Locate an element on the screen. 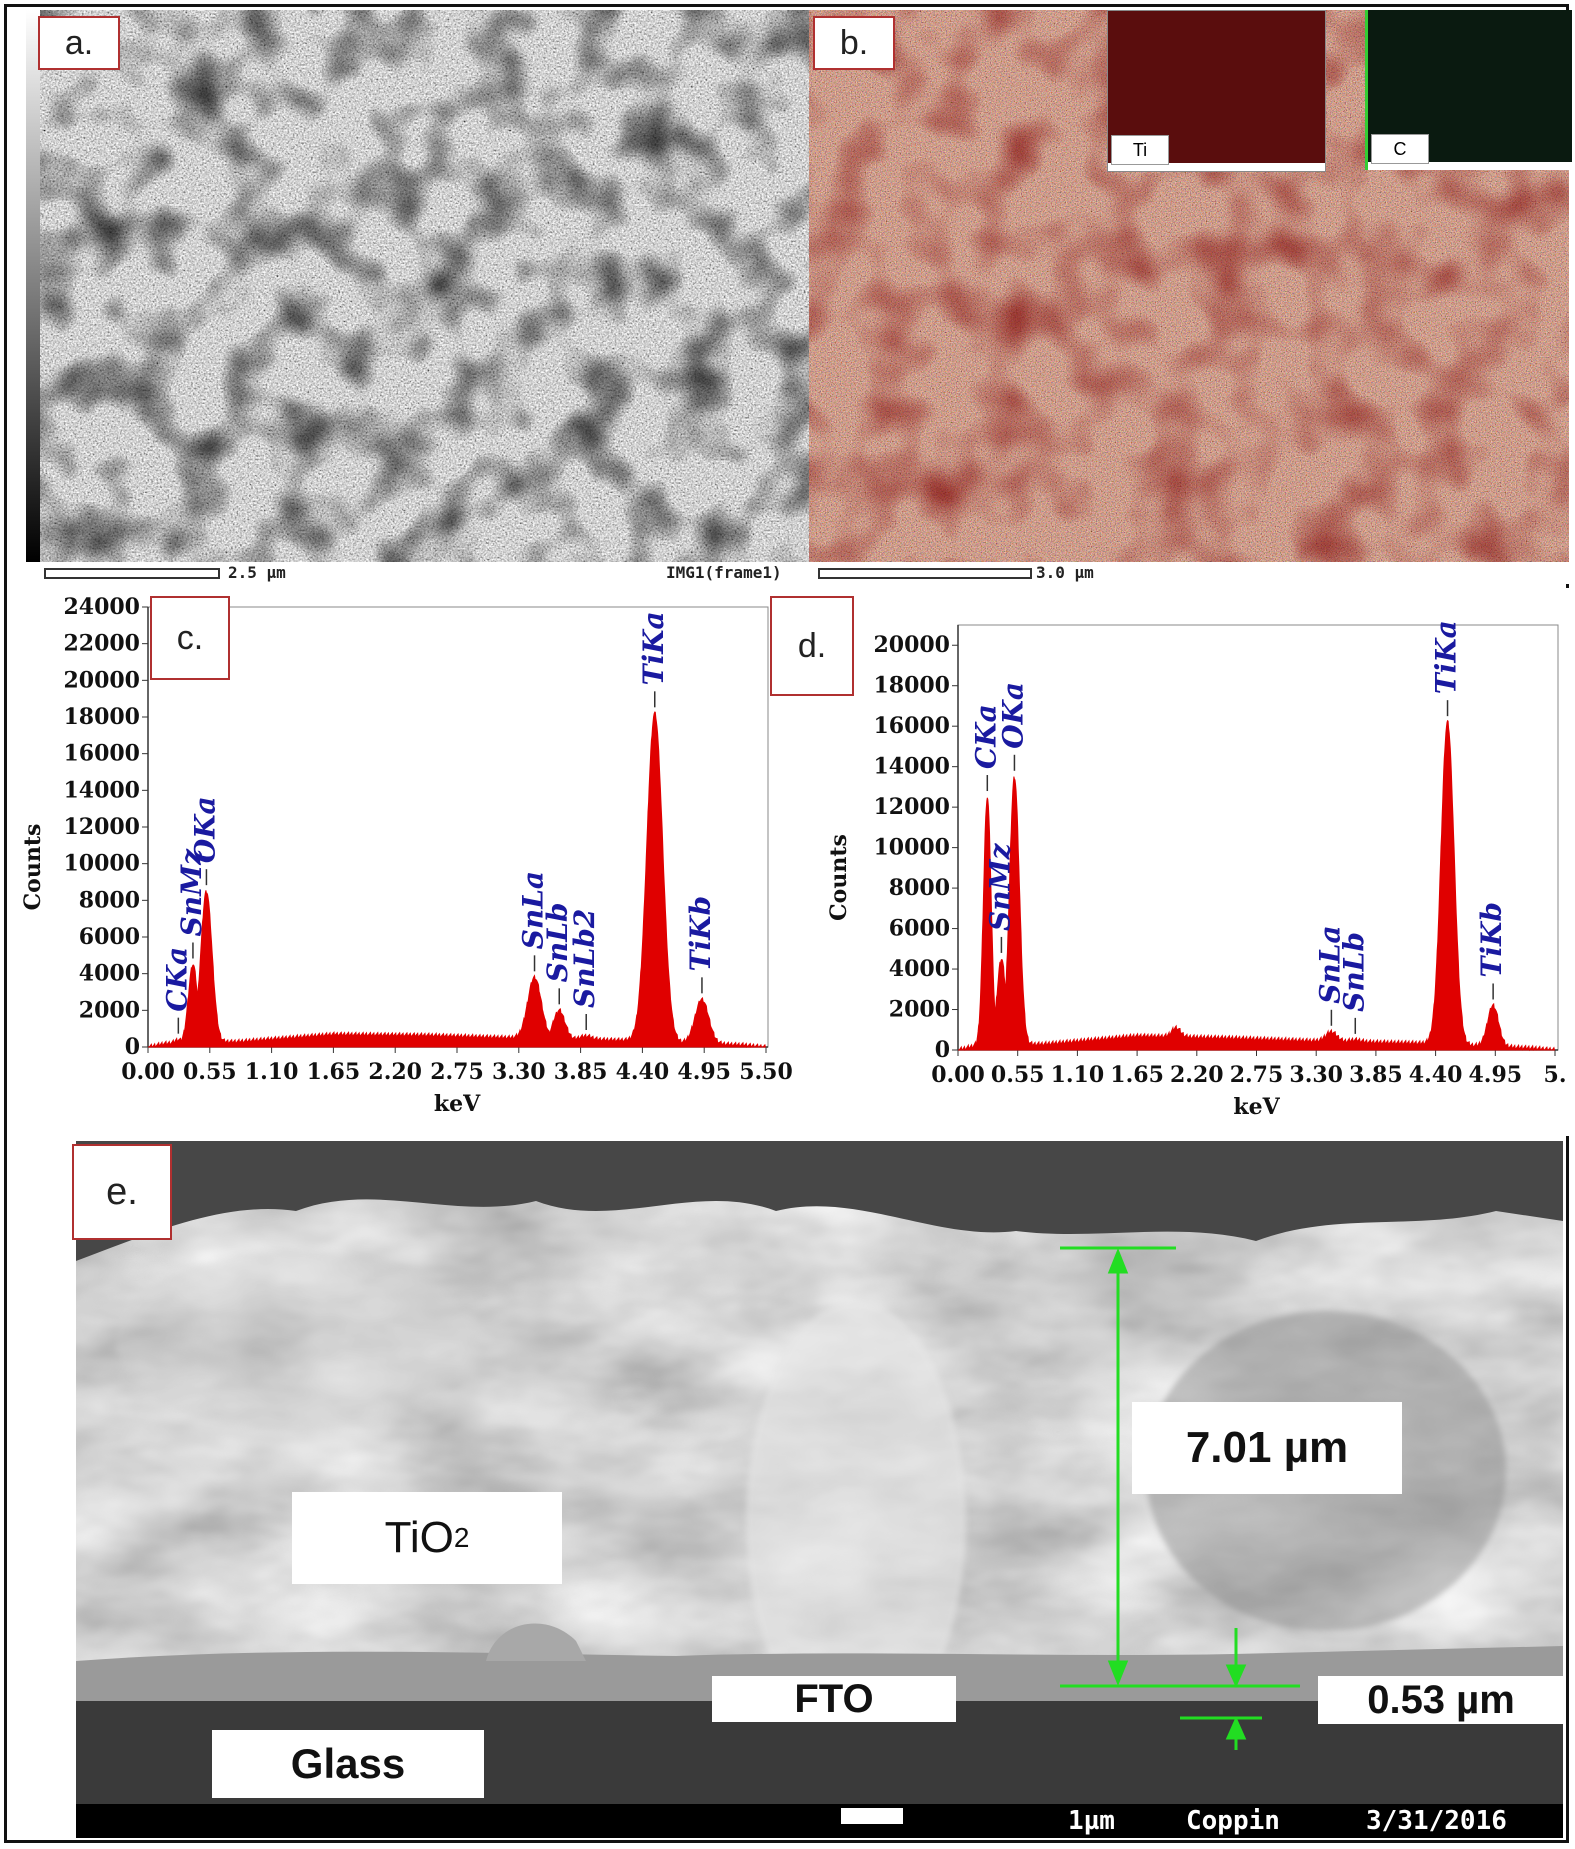 This screenshot has width=1575, height=1849. sem-scalebar is located at coordinates (872, 1816).